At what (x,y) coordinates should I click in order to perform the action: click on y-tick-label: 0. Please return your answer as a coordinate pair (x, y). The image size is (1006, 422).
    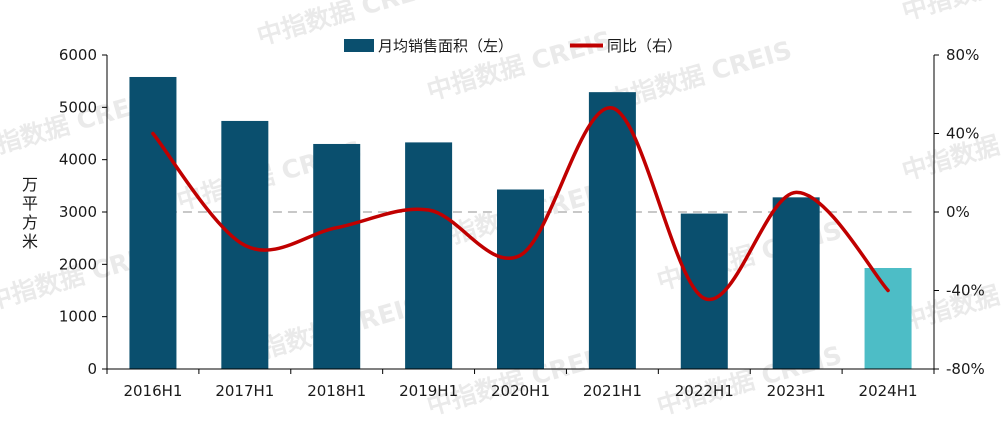
    Looking at the image, I should click on (92, 369).